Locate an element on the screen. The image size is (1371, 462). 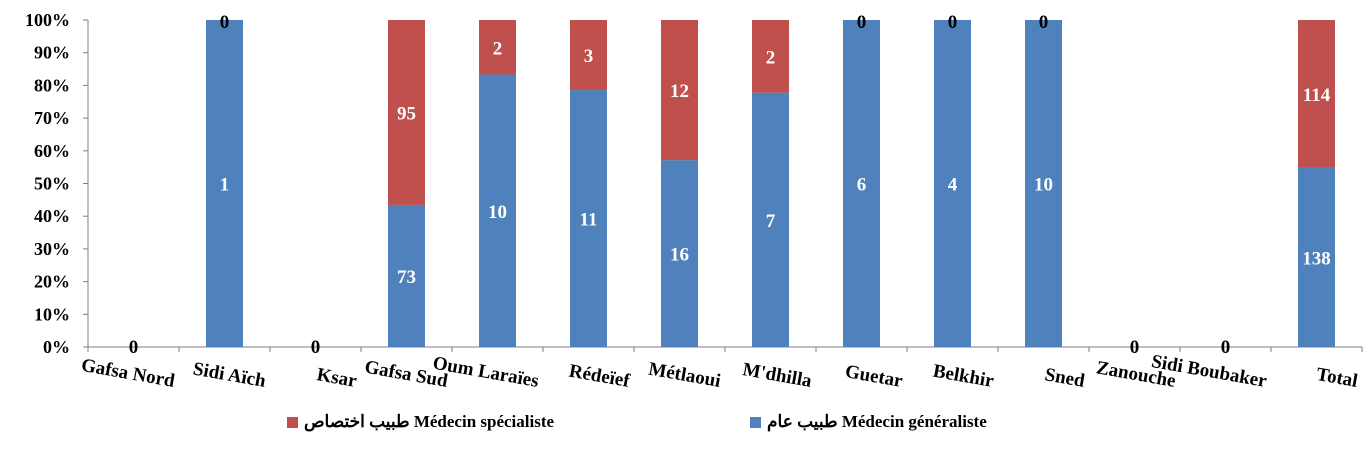
y-tick-label: 50% is located at coordinates (52, 184).